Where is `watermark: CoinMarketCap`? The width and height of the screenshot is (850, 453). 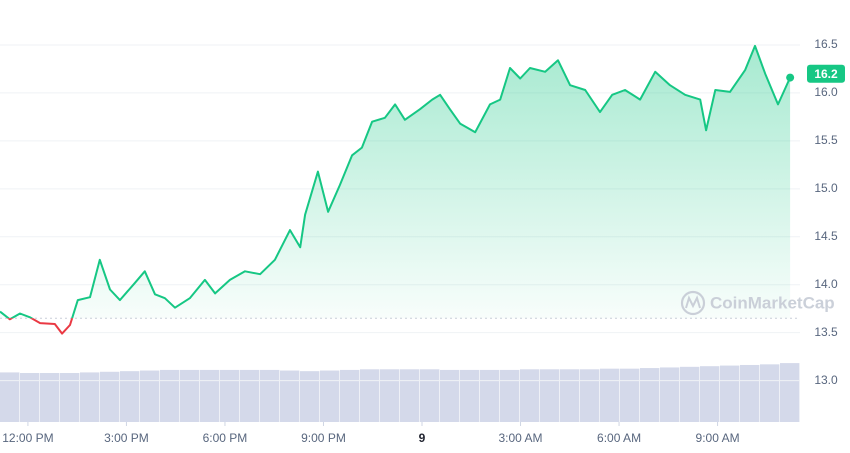
watermark: CoinMarketCap is located at coordinates (757, 303).